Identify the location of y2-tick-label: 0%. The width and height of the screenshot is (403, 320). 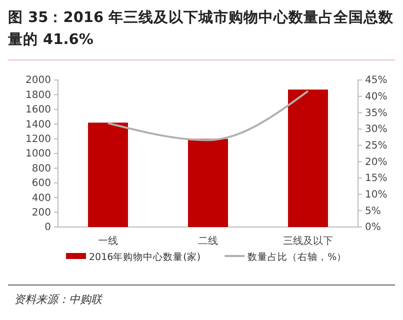
(373, 228).